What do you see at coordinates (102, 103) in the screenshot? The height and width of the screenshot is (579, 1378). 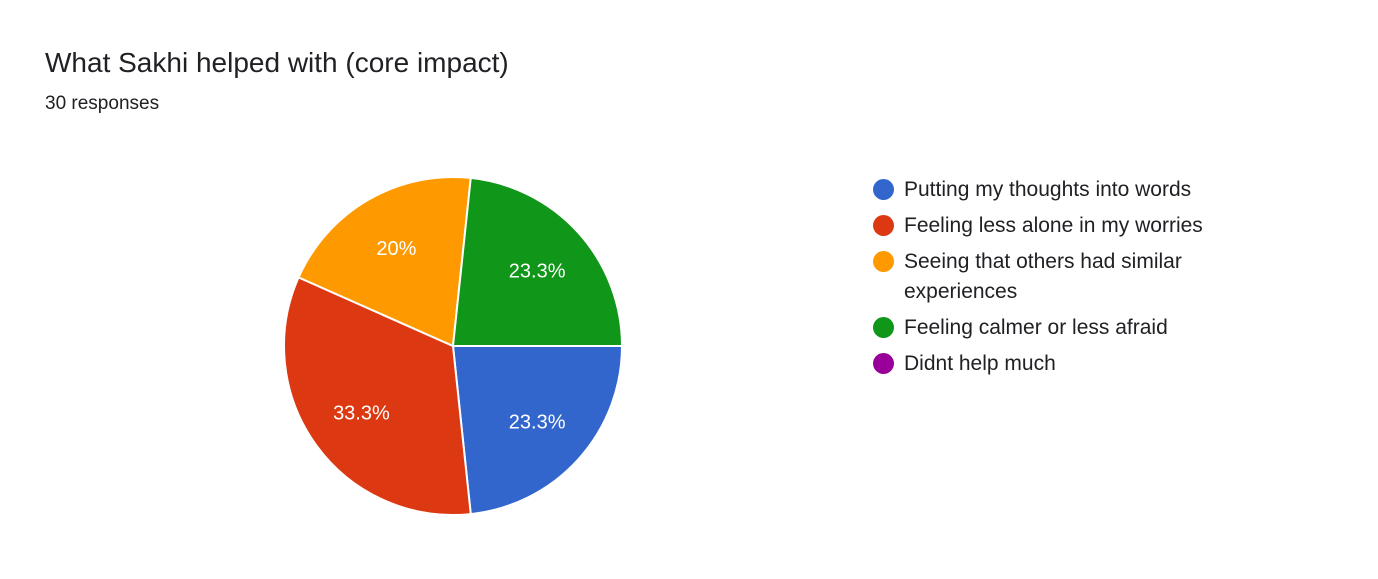 I see `response-count: 30 responses` at bounding box center [102, 103].